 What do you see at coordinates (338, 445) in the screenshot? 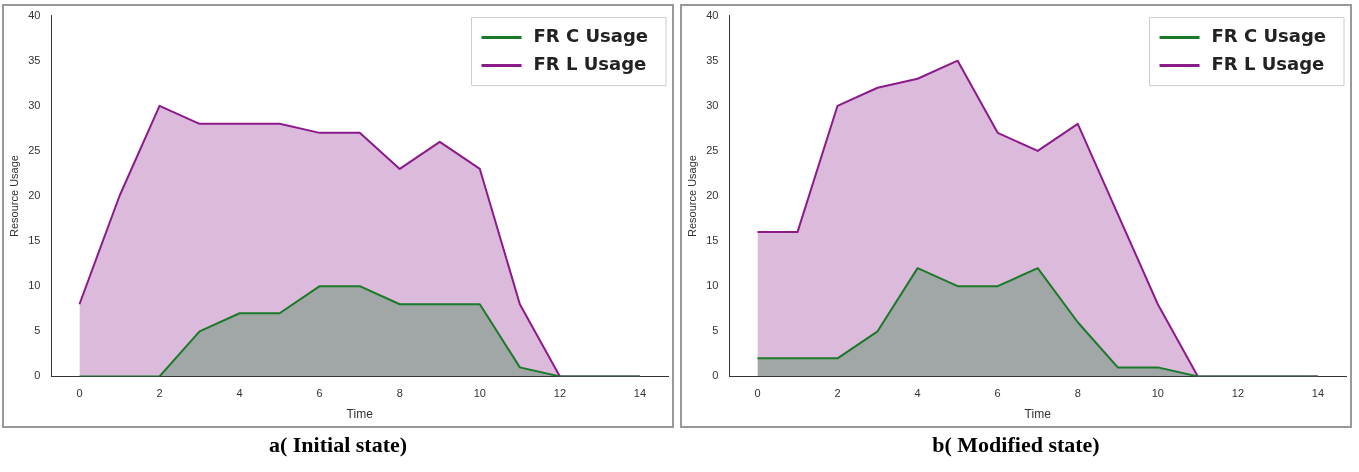
I see `text: a( Initial state)` at bounding box center [338, 445].